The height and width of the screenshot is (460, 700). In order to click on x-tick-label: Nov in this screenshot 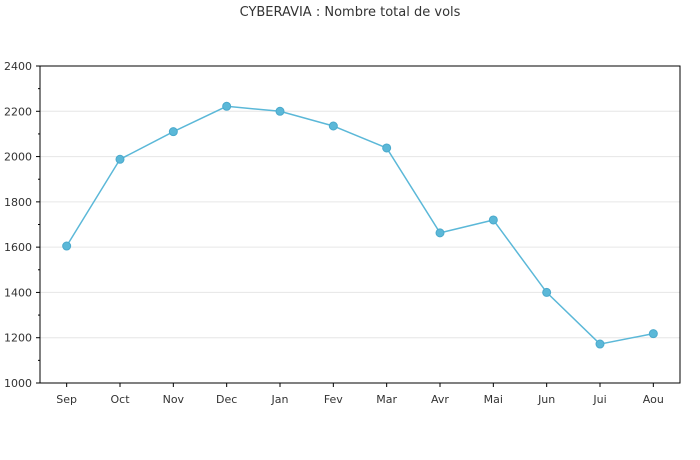, I will do `click(174, 399)`.